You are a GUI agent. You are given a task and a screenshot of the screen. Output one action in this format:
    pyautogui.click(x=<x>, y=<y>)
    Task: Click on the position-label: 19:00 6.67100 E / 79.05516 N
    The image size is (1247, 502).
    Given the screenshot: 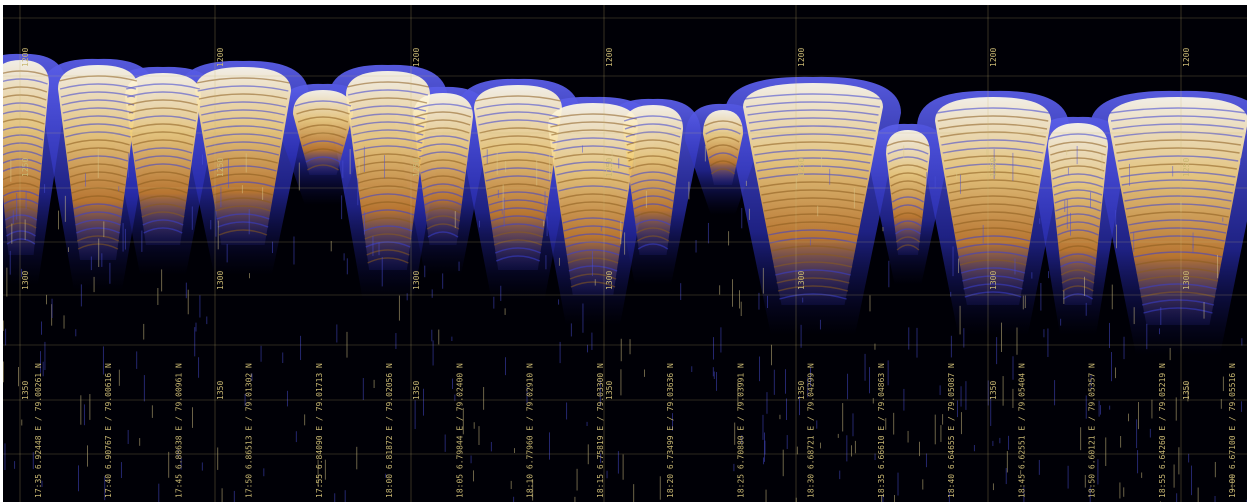 What is the action you would take?
    pyautogui.click(x=1232, y=430)
    